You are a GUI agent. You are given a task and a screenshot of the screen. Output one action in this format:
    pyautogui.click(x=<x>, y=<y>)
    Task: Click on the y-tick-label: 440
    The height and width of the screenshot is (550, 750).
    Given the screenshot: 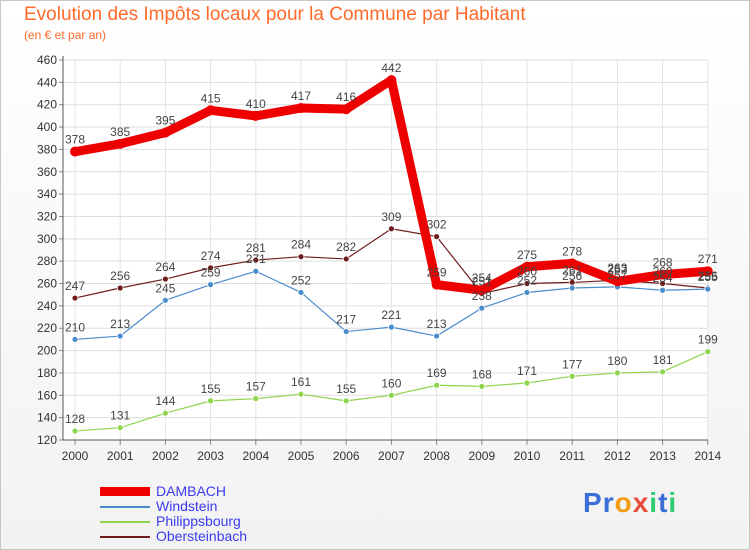 What is the action you would take?
    pyautogui.click(x=47, y=82)
    